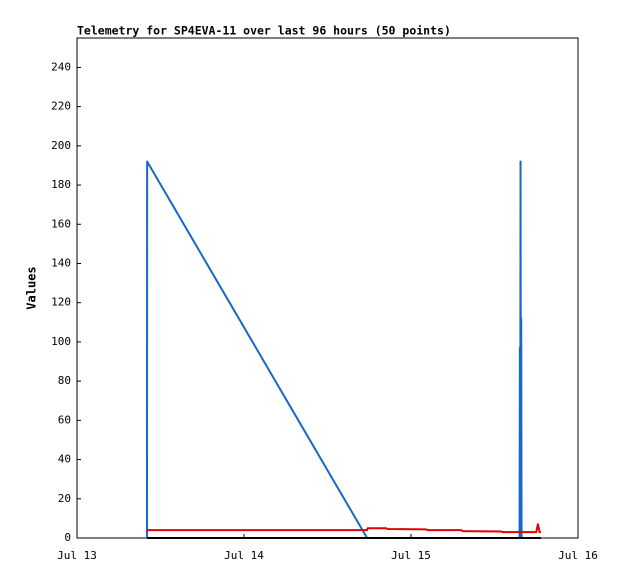 This screenshot has width=618, height=579. What do you see at coordinates (32, 287) in the screenshot?
I see `y-axis-label: Values` at bounding box center [32, 287].